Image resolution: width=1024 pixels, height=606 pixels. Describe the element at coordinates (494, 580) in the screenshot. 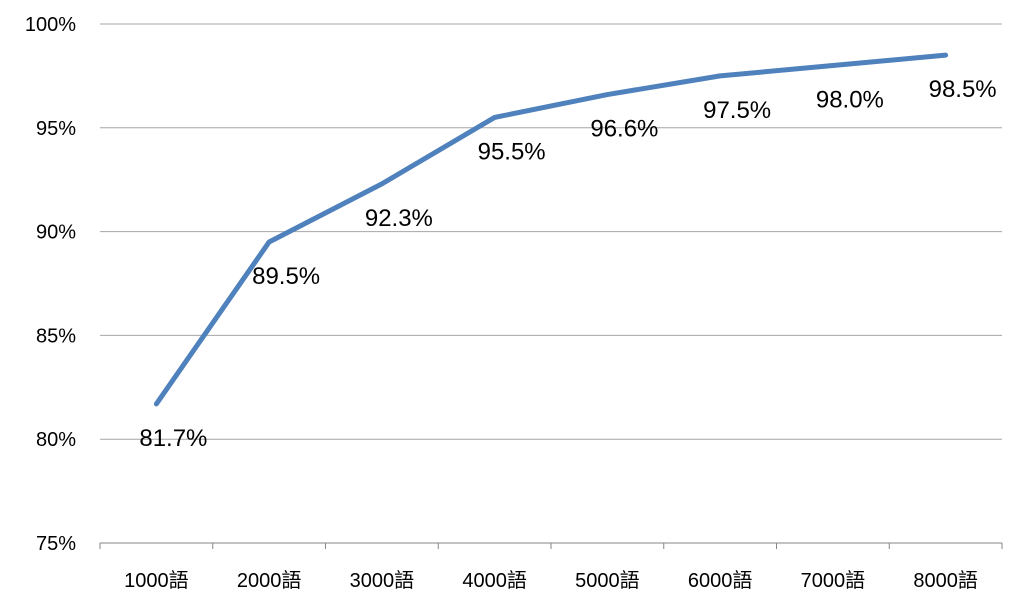

I see `x-tick-label: 4000語` at that location.